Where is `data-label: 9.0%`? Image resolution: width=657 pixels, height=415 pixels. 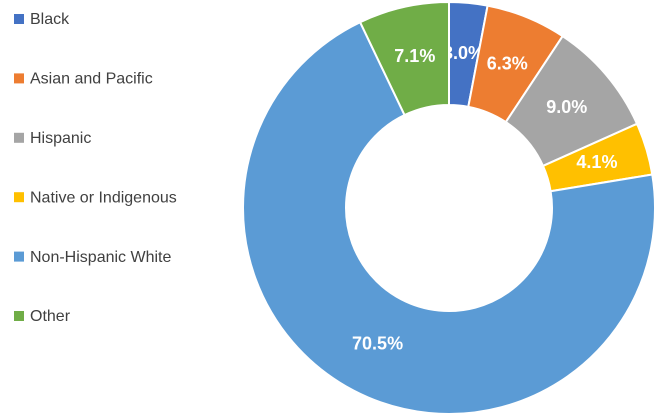 data-label: 9.0% is located at coordinates (566, 107).